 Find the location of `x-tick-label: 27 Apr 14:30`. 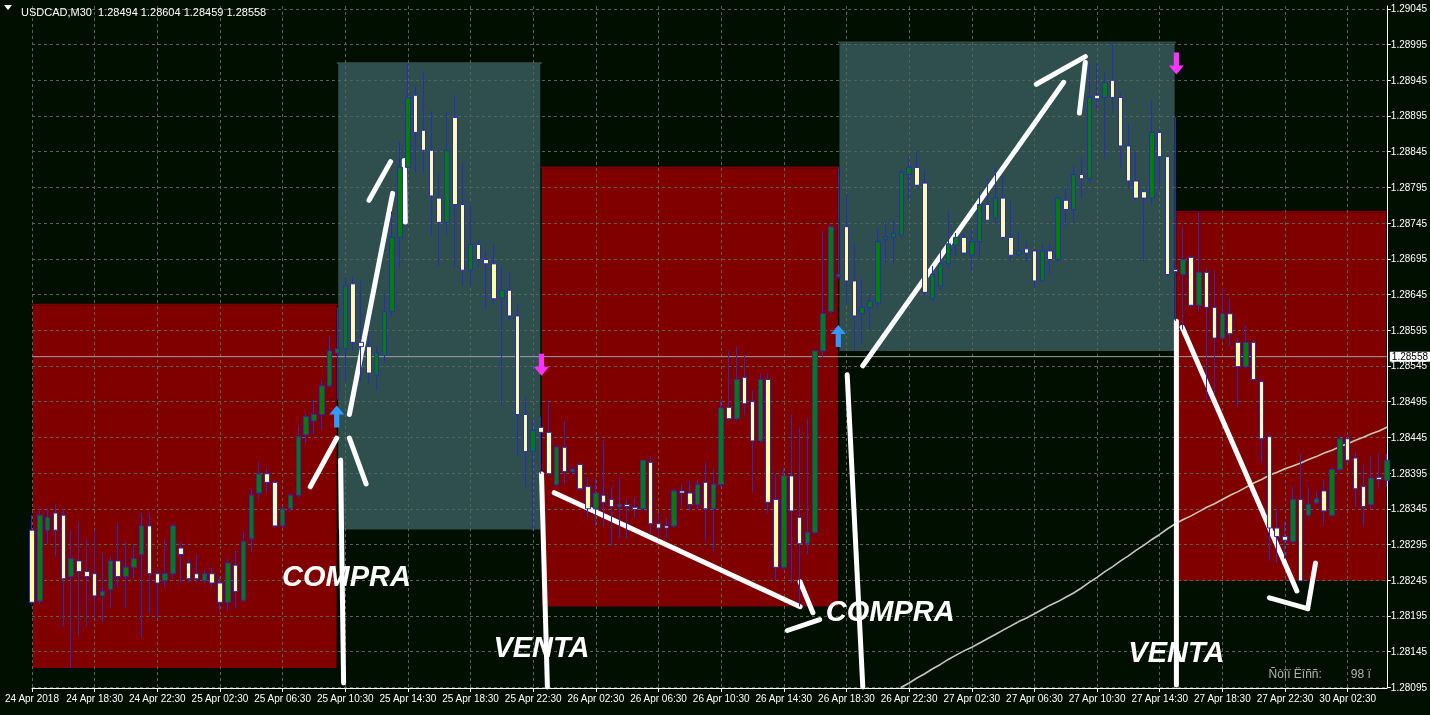

x-tick-label: 27 Apr 14:30 is located at coordinates (1160, 698).